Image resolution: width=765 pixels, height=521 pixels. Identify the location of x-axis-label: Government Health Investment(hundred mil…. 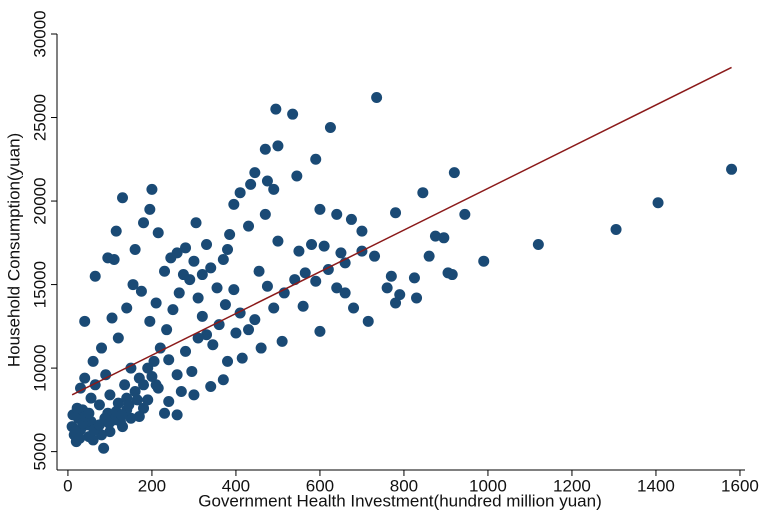
(399, 500).